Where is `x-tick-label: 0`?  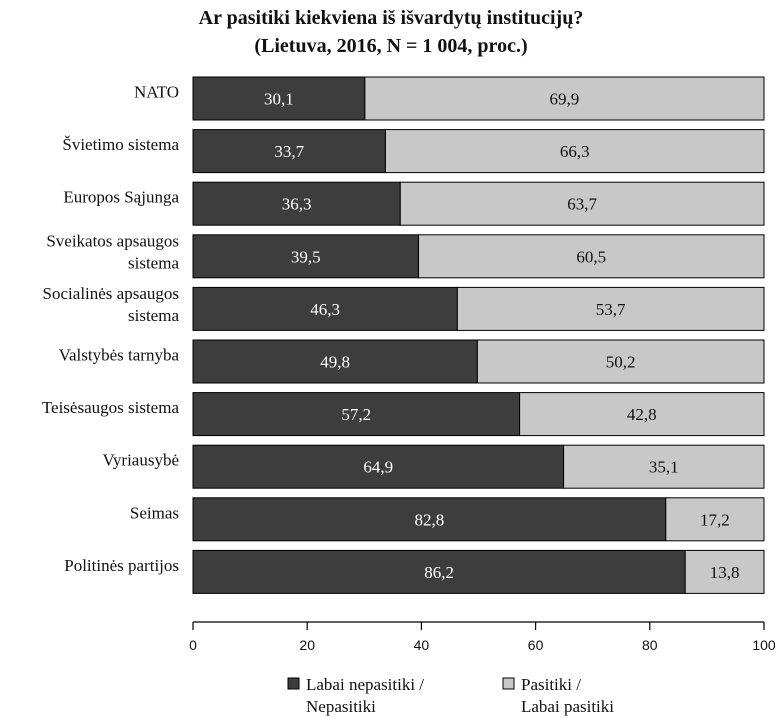 x-tick-label: 0 is located at coordinates (193, 645).